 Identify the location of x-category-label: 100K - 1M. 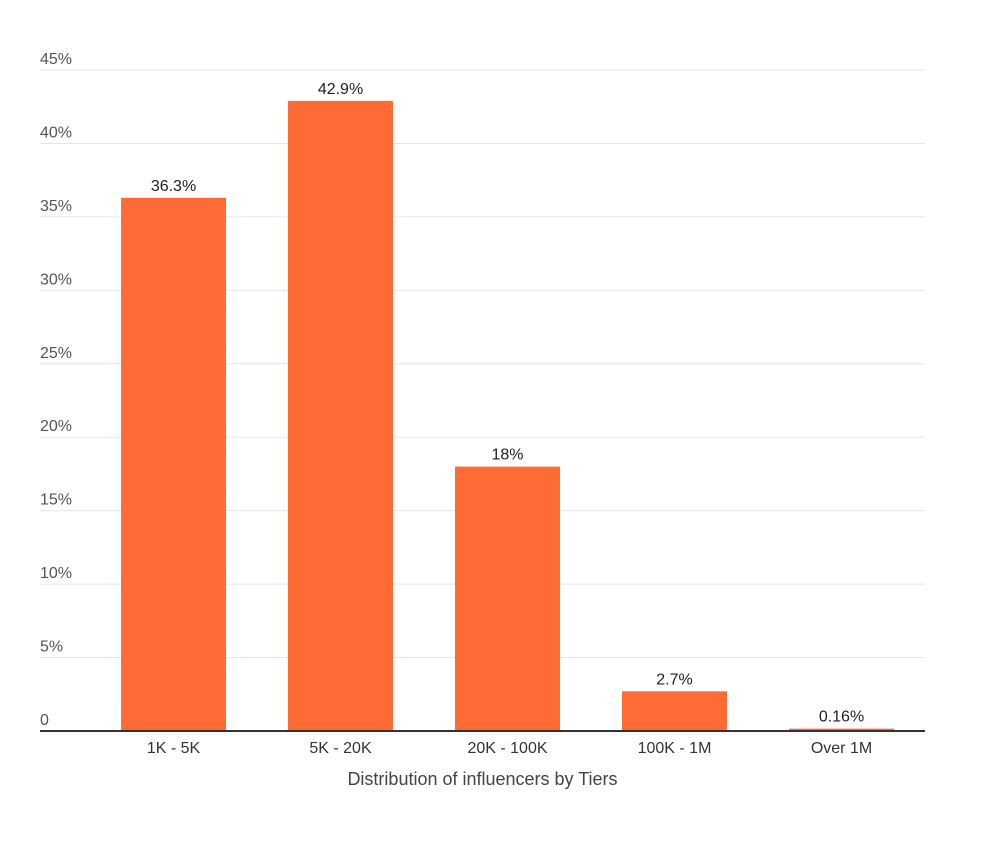
(675, 748).